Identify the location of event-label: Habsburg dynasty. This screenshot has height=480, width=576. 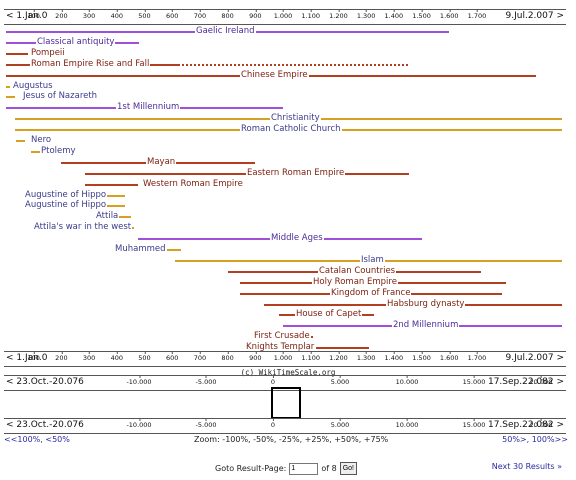
(426, 303).